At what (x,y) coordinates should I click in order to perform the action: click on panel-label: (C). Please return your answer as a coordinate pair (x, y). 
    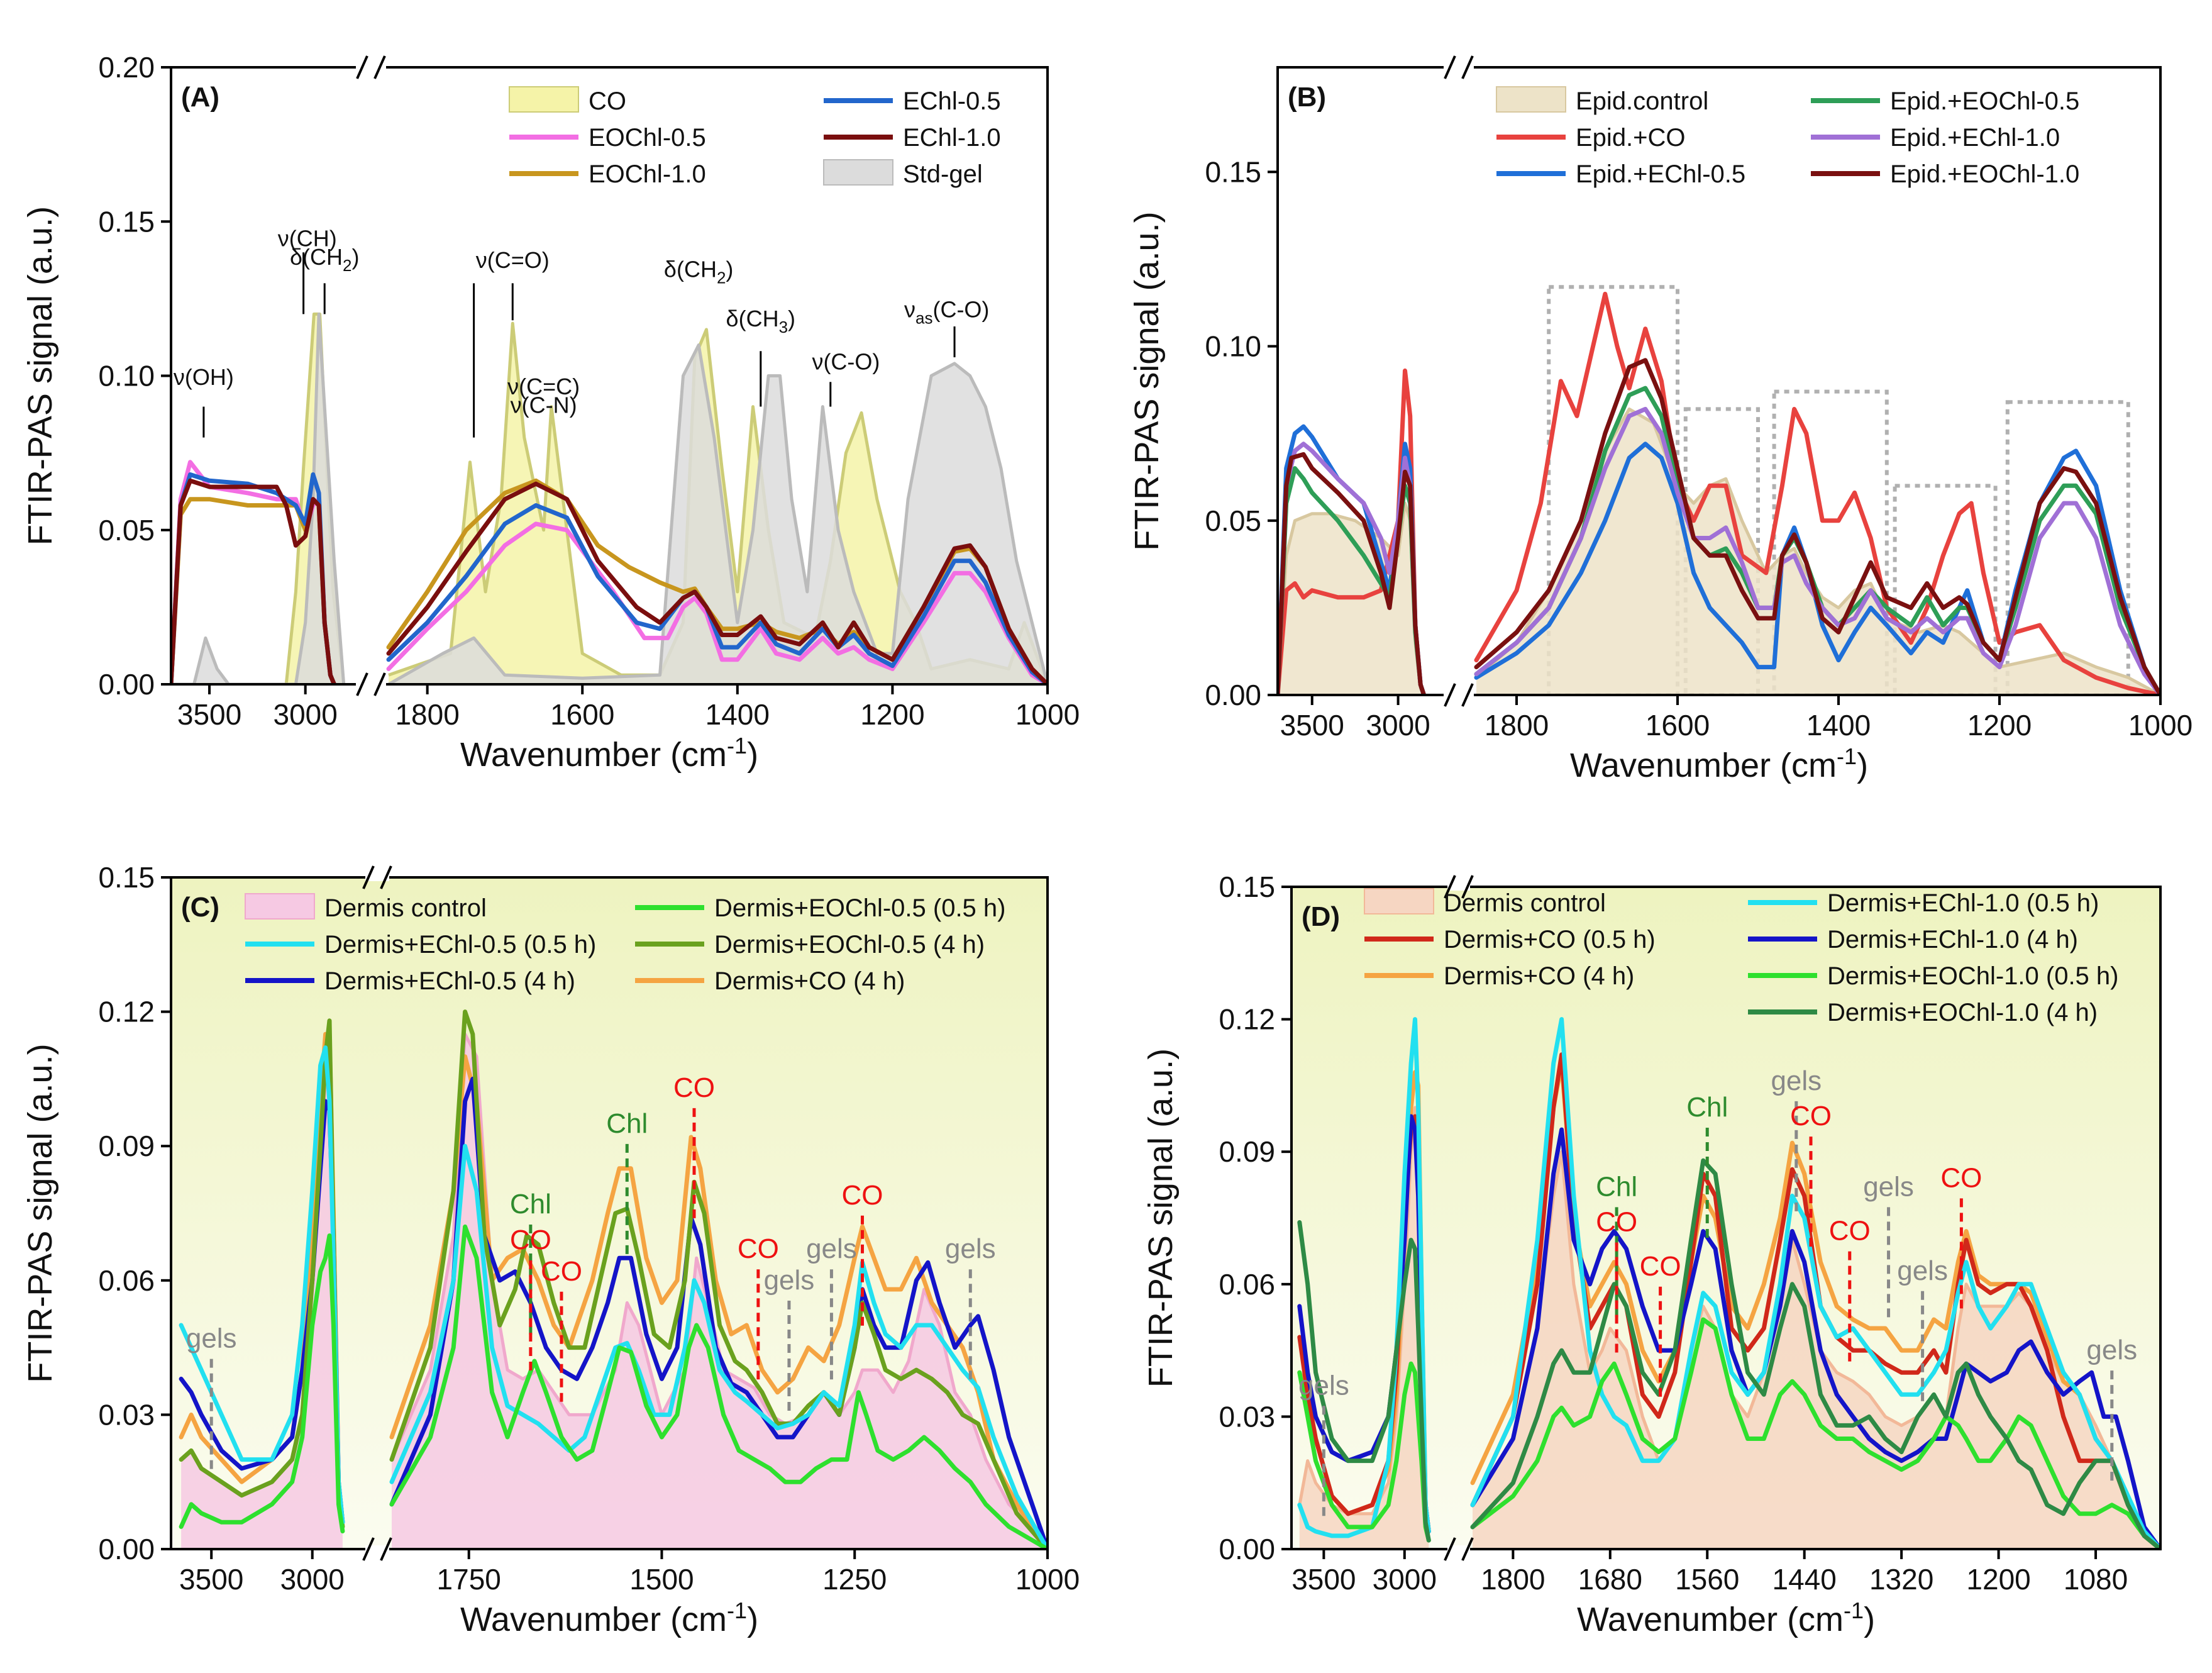
    Looking at the image, I should click on (200, 907).